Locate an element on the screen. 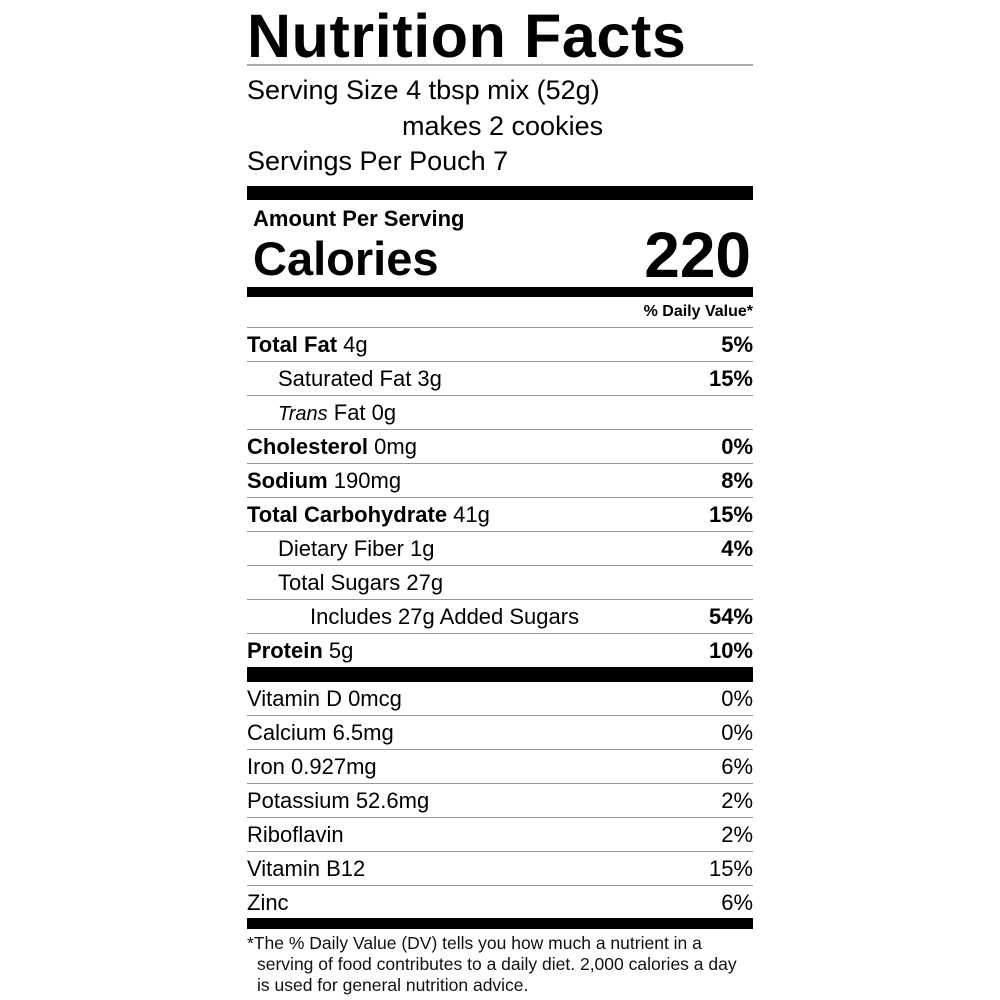  vitamin-row-iron: Iron 0.927mg 6% is located at coordinates (500, 767).